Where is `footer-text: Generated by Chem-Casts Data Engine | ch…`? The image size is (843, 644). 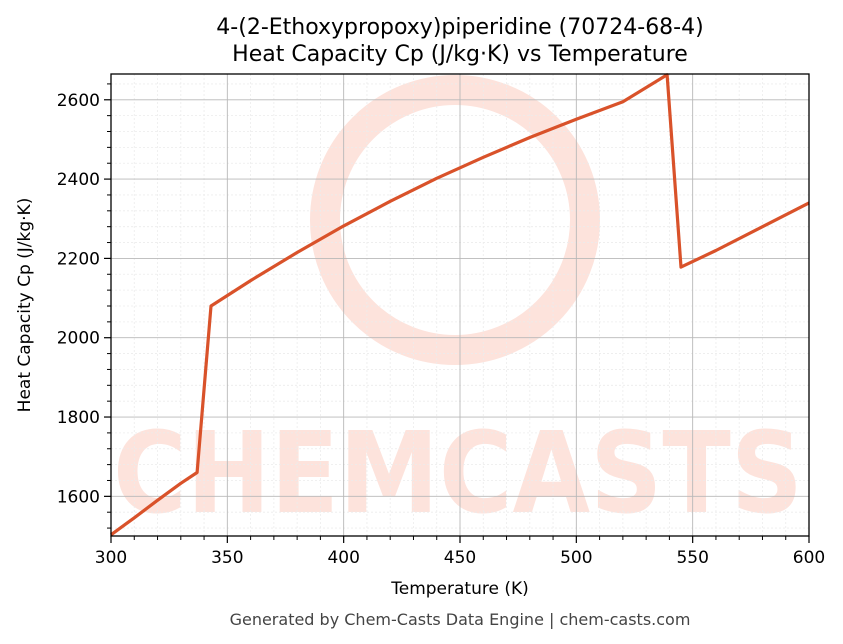 footer-text: Generated by Chem-Casts Data Engine | ch… is located at coordinates (460, 619).